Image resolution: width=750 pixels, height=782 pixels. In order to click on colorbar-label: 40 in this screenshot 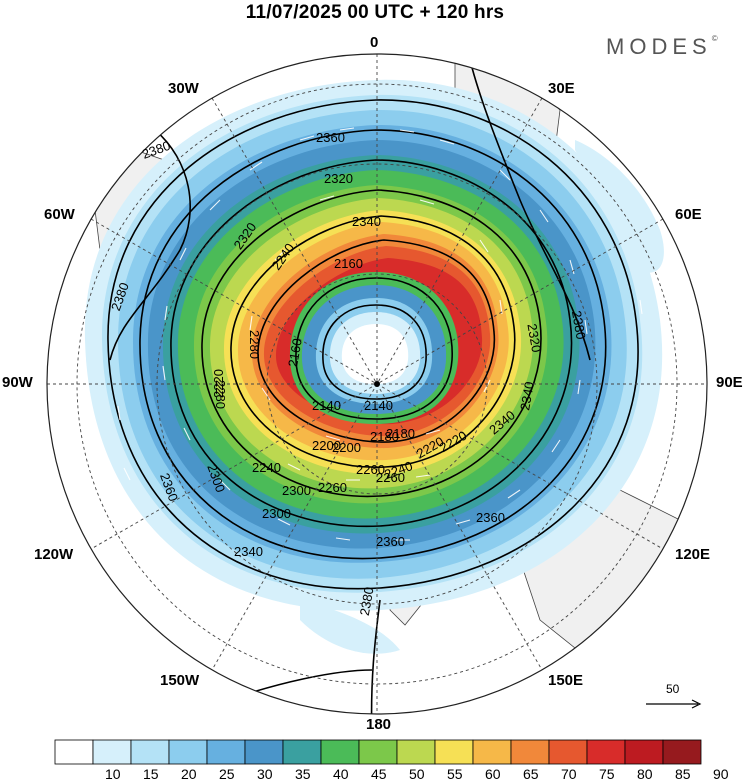, I will do `click(341, 774)`.